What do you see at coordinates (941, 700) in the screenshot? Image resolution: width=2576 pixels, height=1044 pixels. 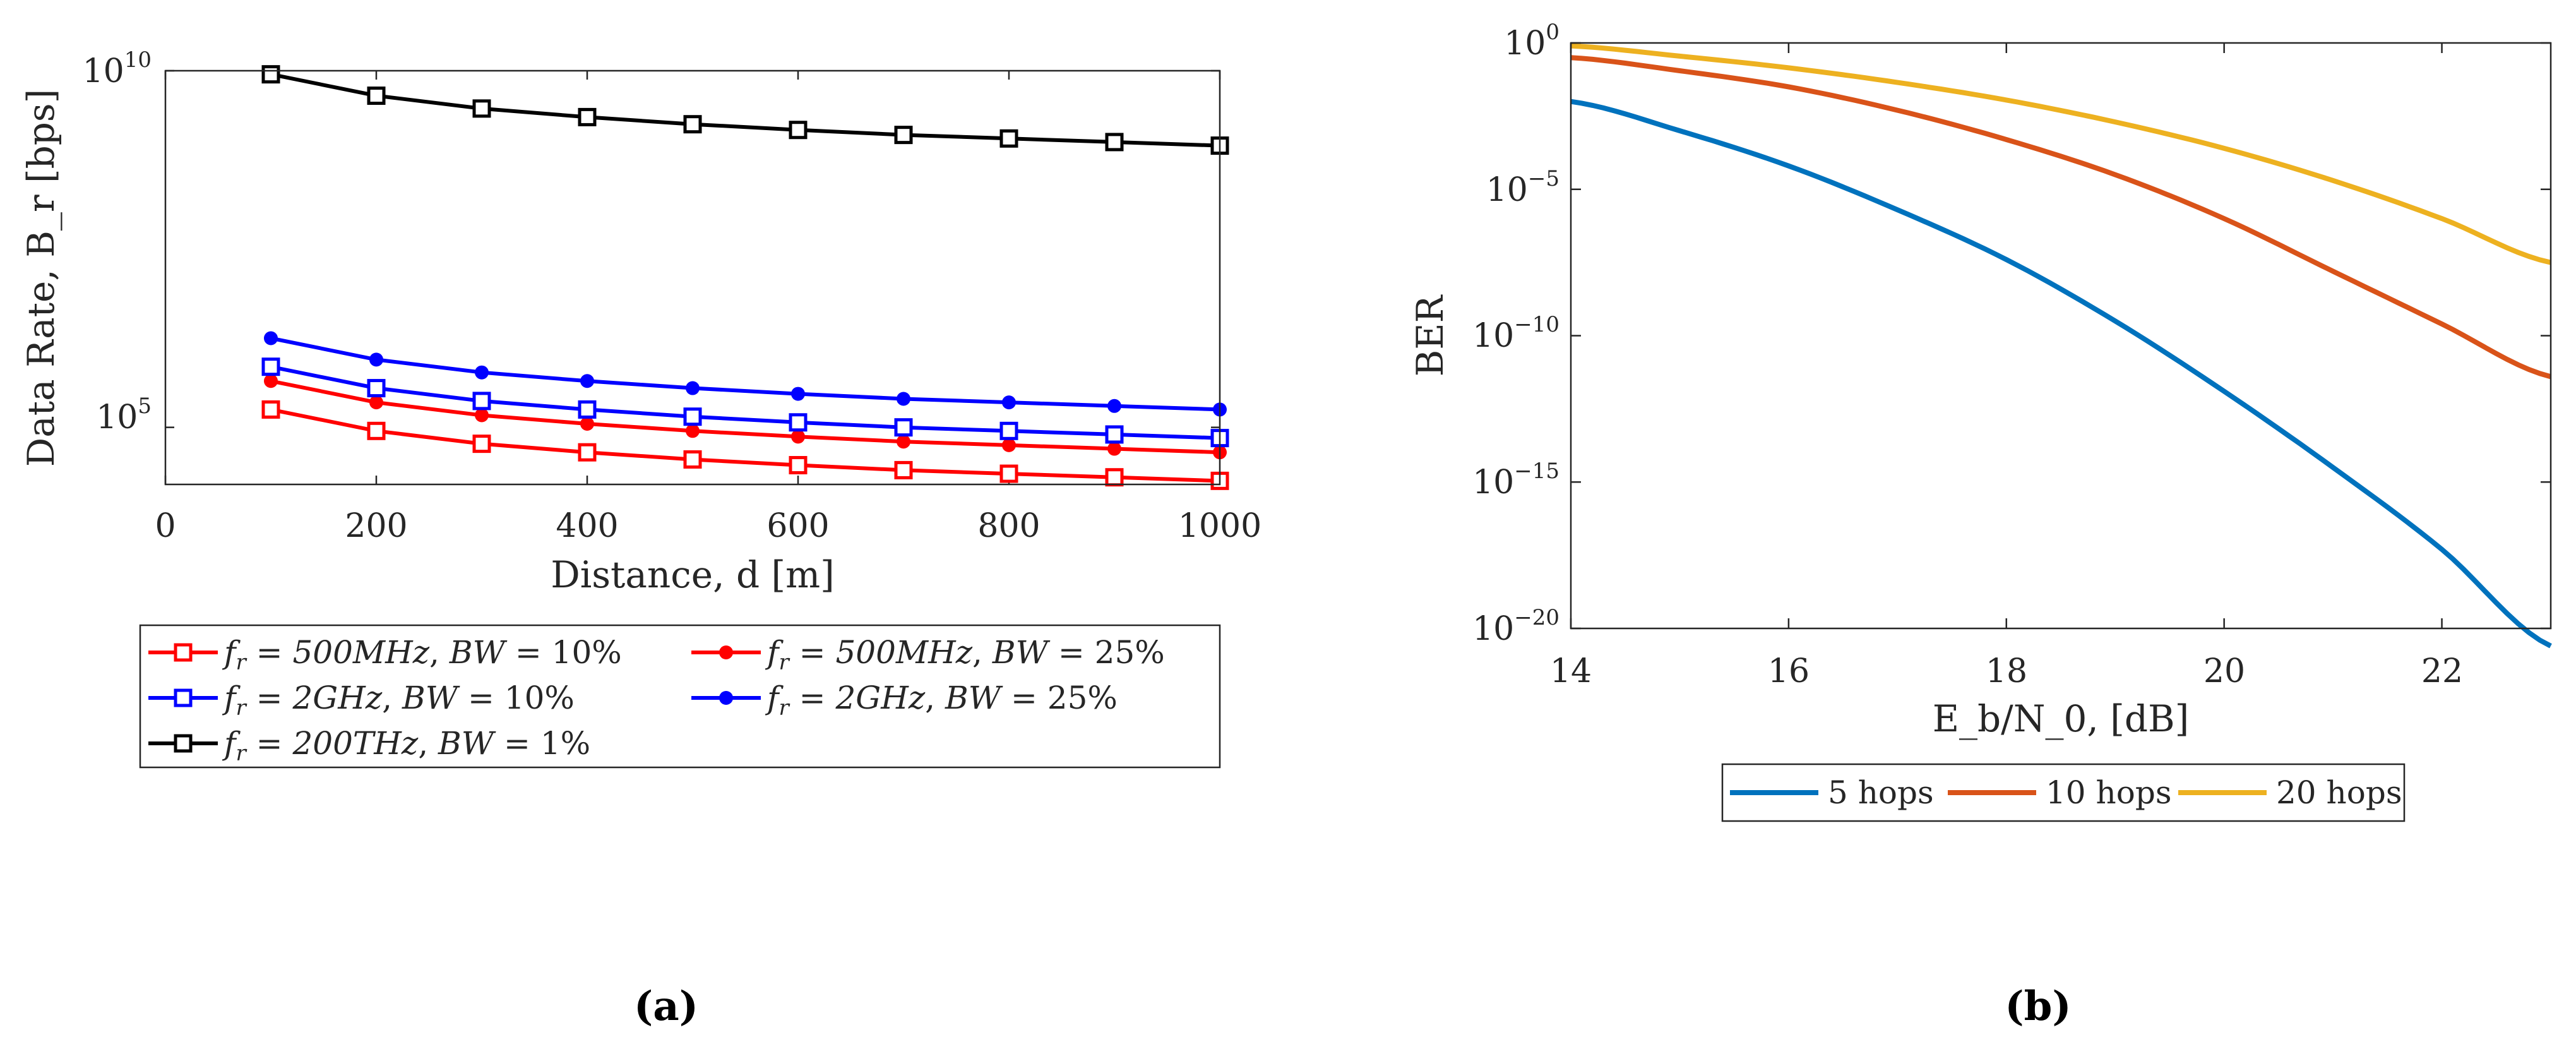 I see `legend-label: fr = 2GHz, BW = 25%` at bounding box center [941, 700].